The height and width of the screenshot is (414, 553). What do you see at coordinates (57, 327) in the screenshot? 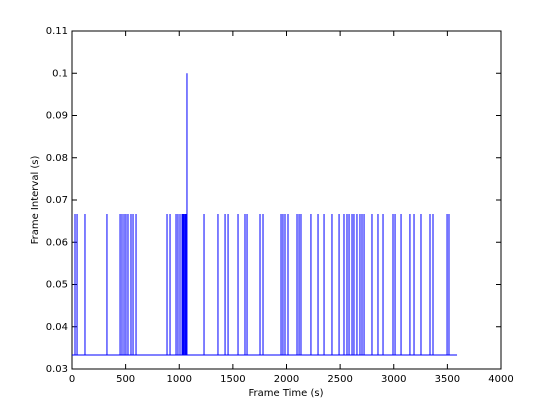
I see `y-tick-label: 0.04` at bounding box center [57, 327].